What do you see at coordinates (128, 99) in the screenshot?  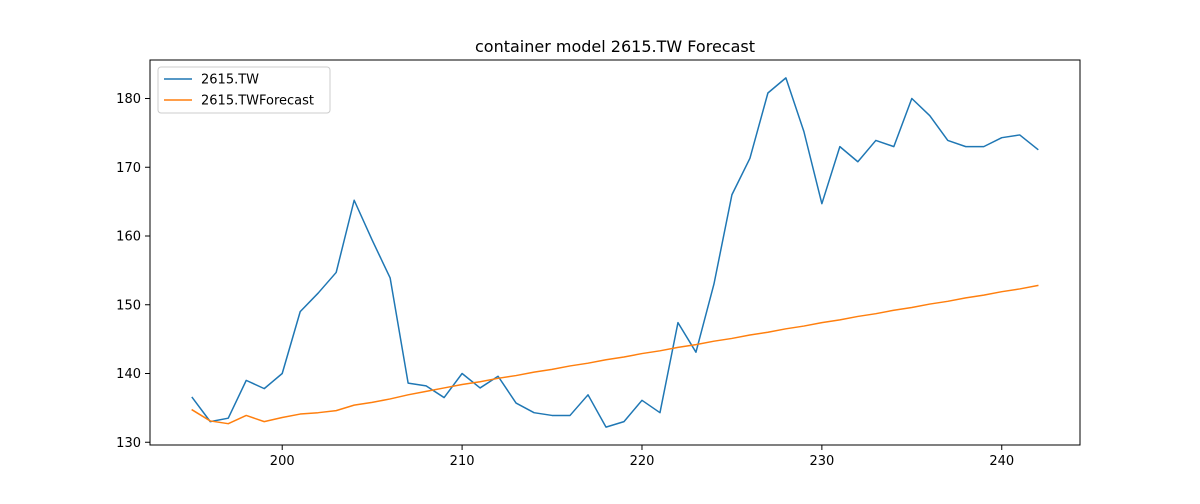 I see `y-tick-label: 180` at bounding box center [128, 99].